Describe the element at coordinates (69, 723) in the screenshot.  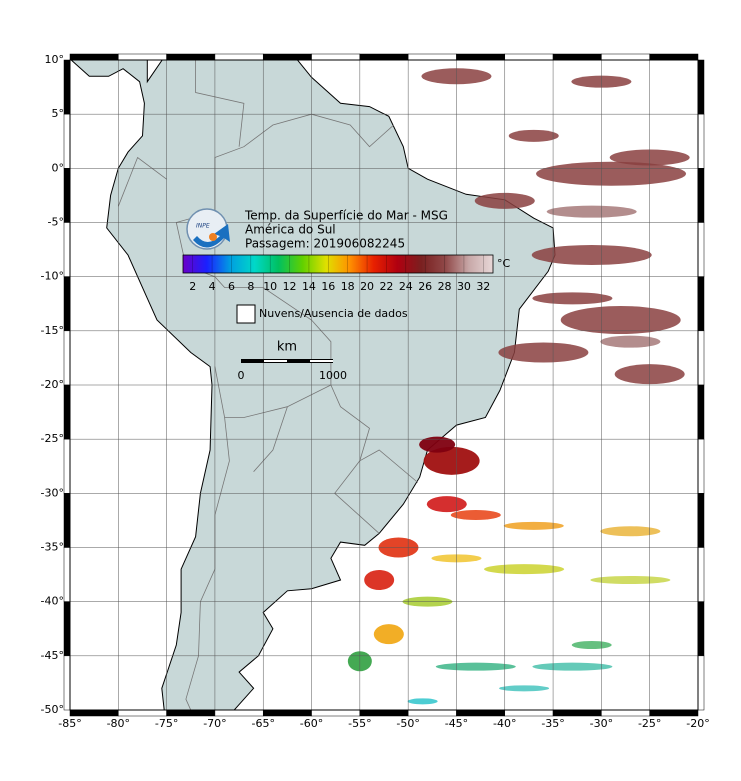
I see `lon-tick-label: -85°` at that location.